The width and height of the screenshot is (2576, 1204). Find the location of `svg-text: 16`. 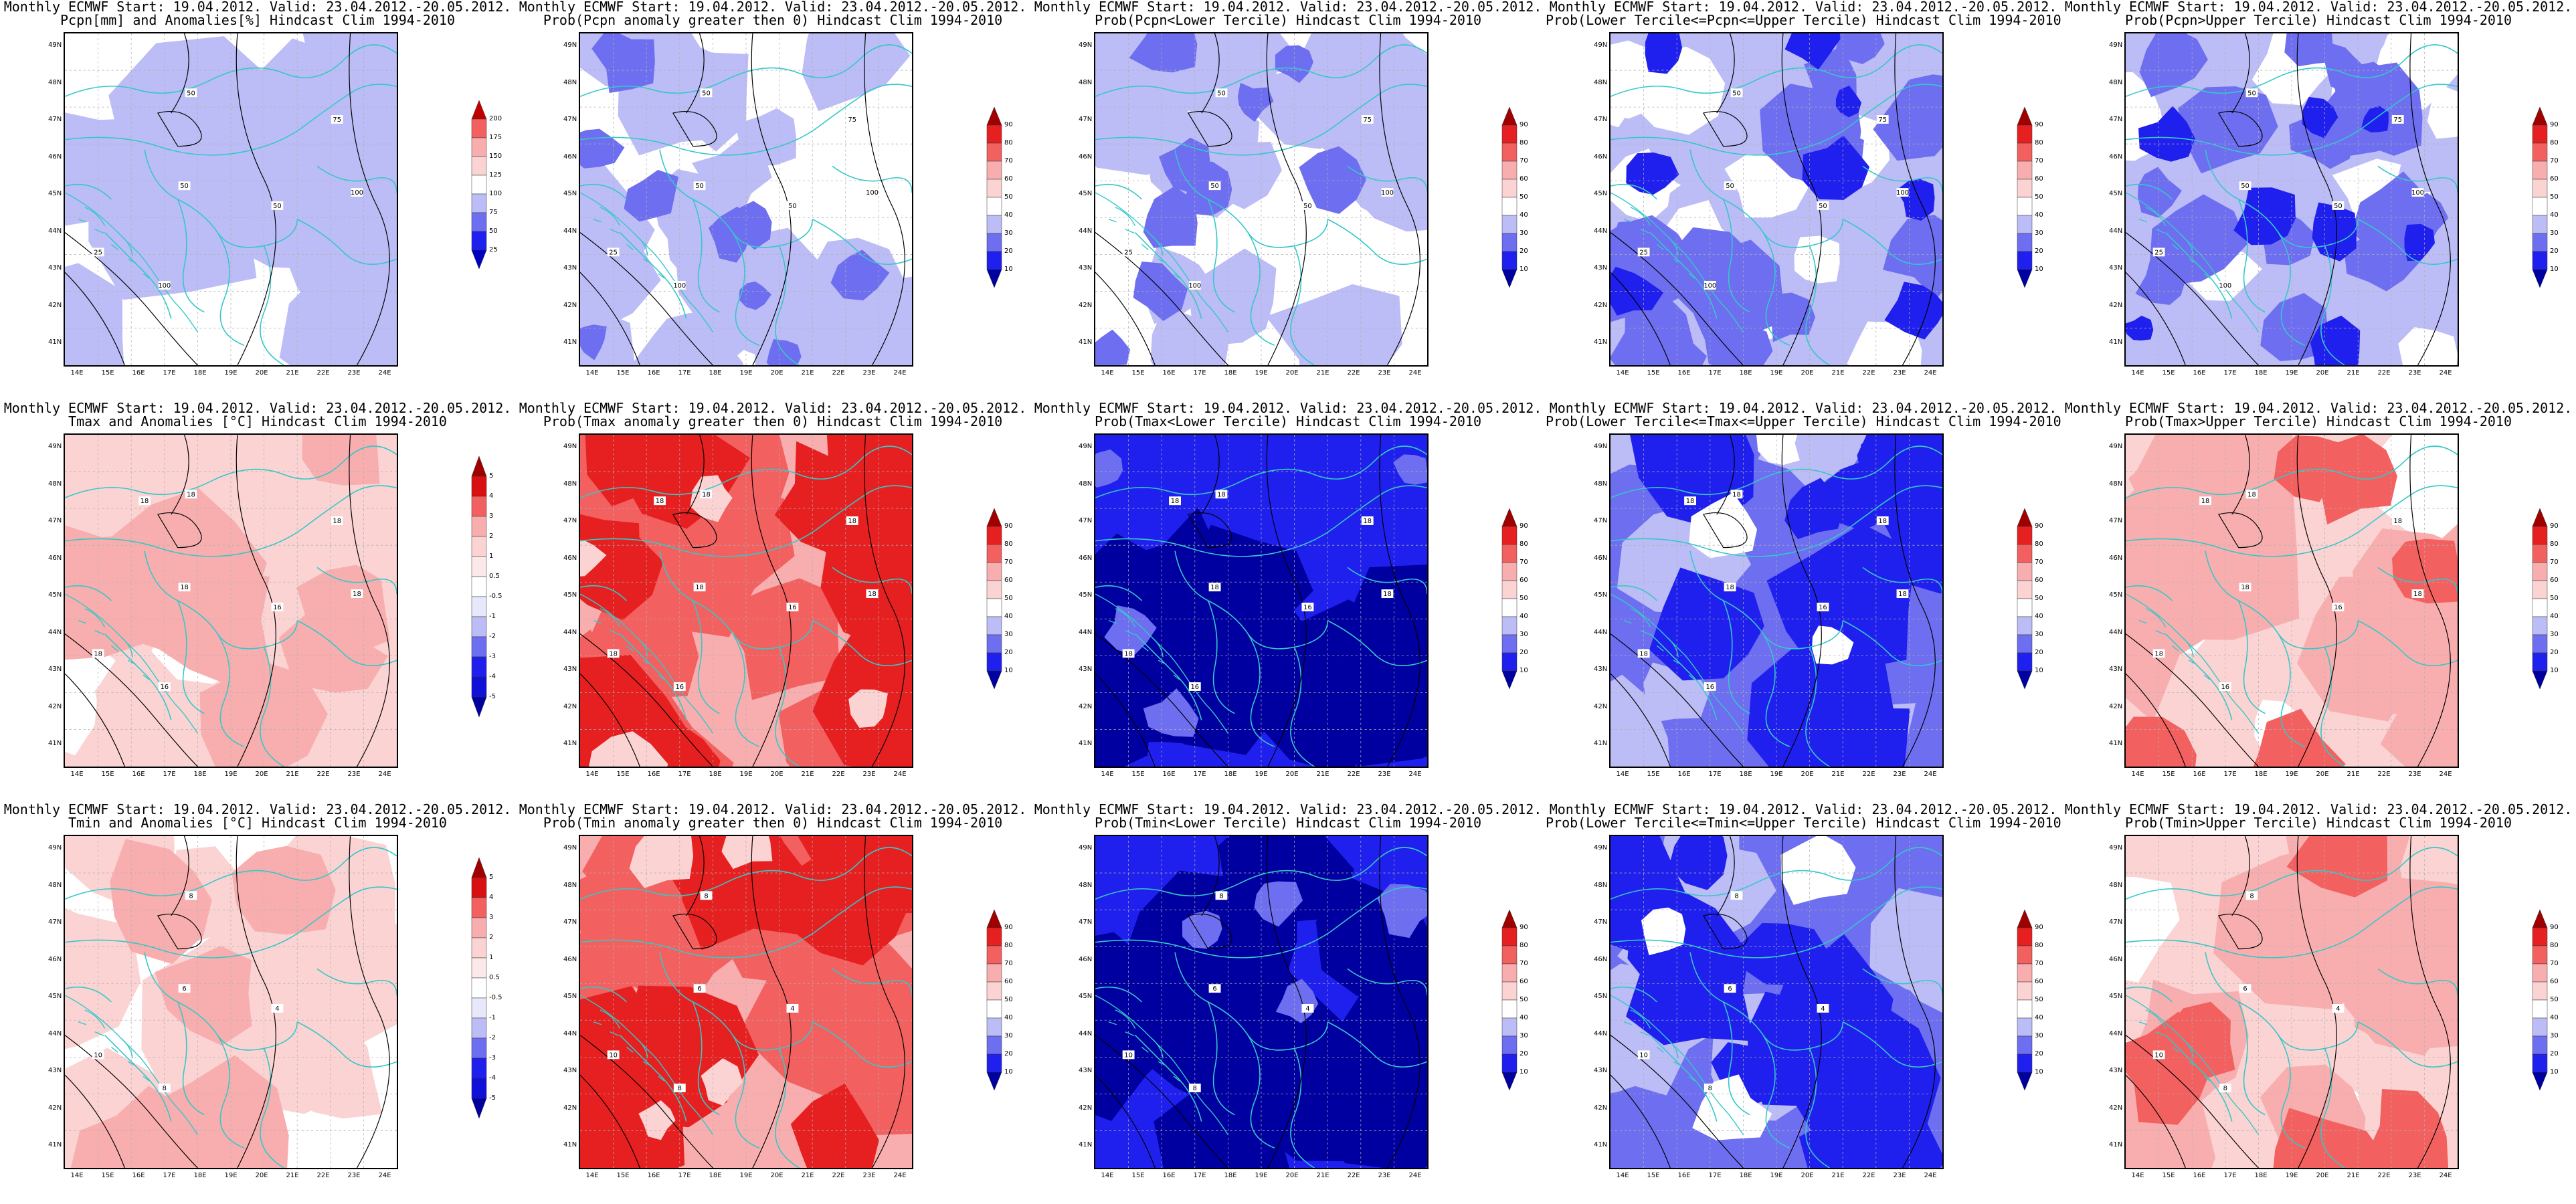

svg-text: 16 is located at coordinates (1710, 687).